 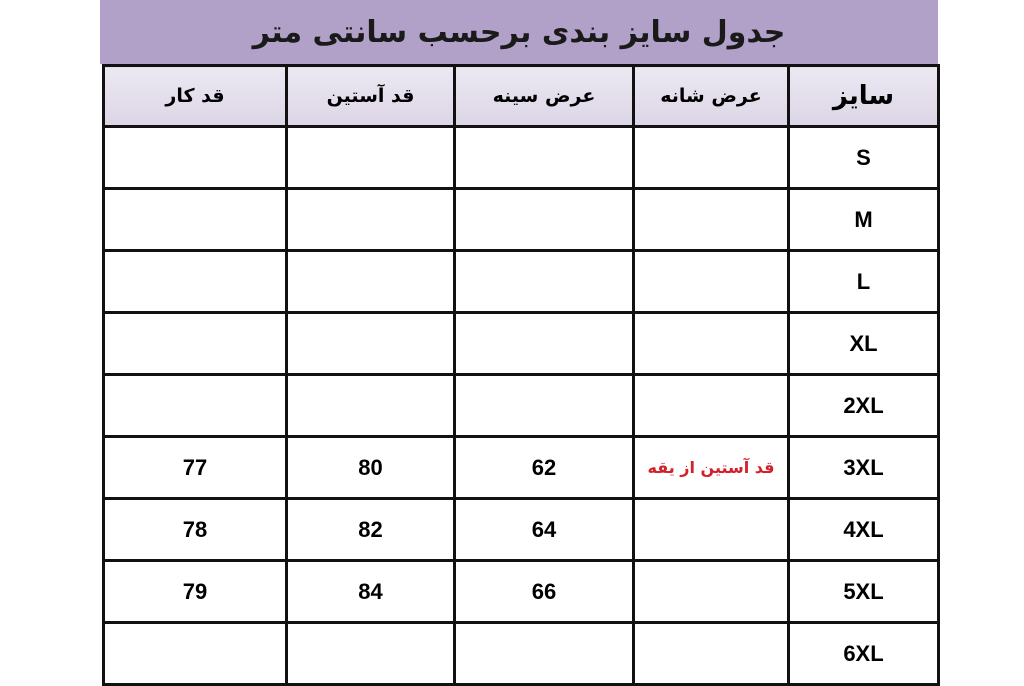 What do you see at coordinates (370, 96) in the screenshot?
I see `header-sleeve: قد آستین` at bounding box center [370, 96].